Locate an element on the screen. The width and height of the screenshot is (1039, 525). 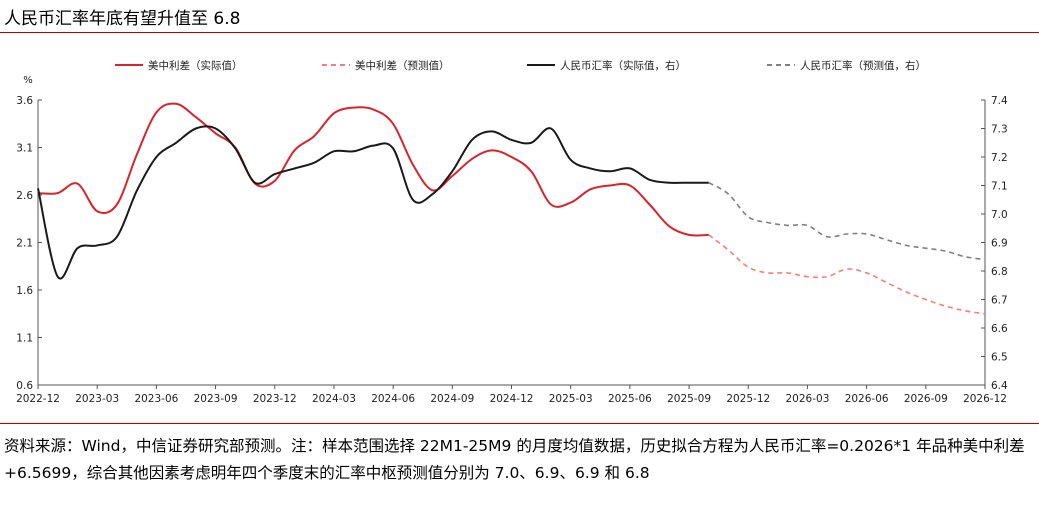
chart-title: 人民币汇率年底有望升值至 6.8 is located at coordinates (122, 19).